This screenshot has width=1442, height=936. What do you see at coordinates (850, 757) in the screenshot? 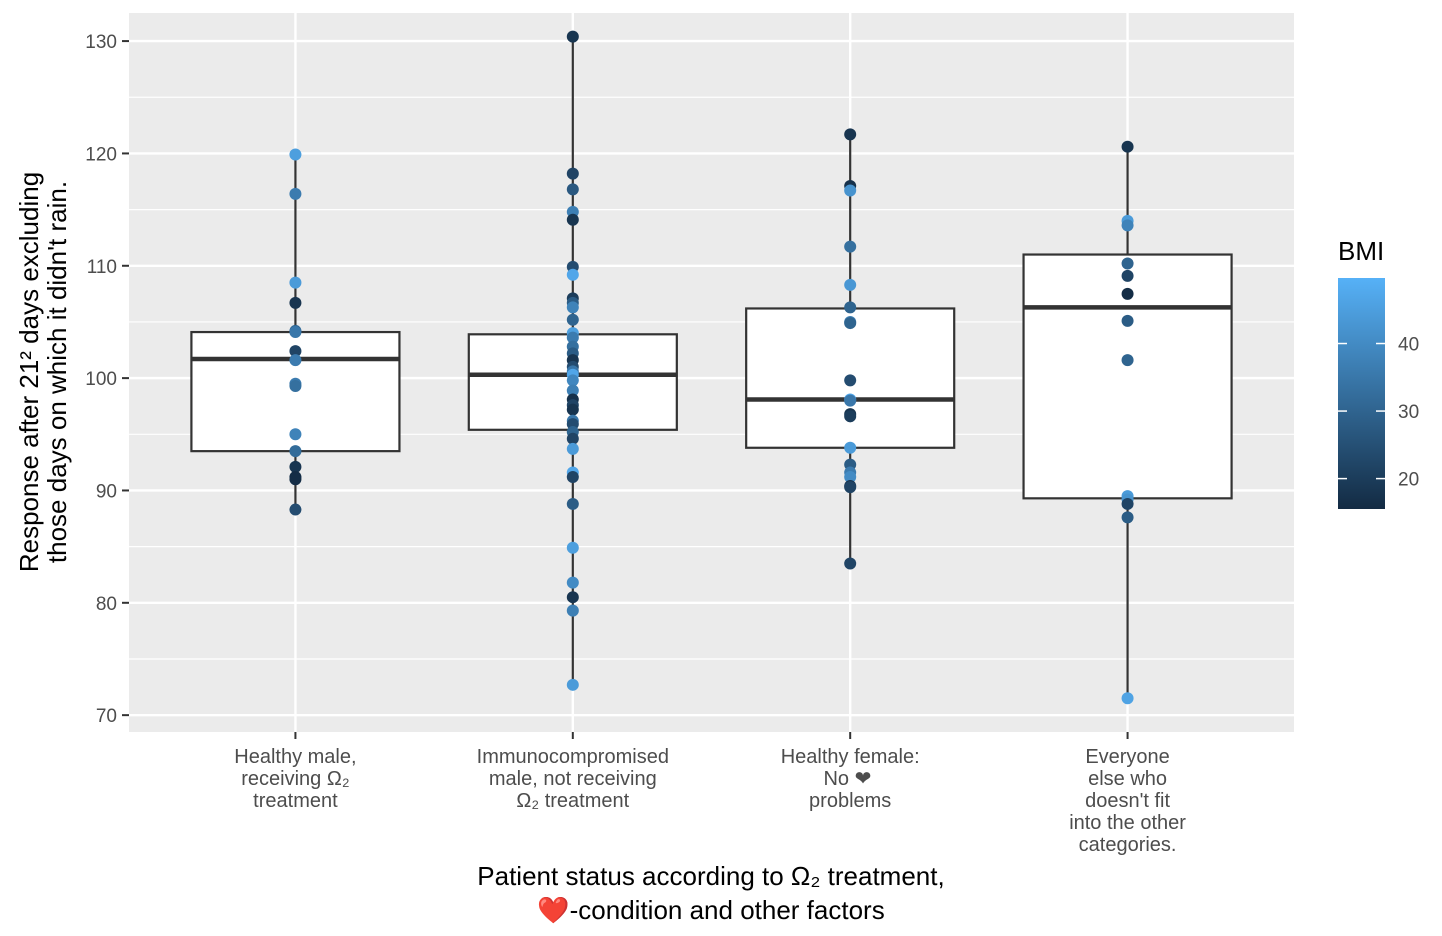
I see `x-category-label-line: Healthy female:` at bounding box center [850, 757].